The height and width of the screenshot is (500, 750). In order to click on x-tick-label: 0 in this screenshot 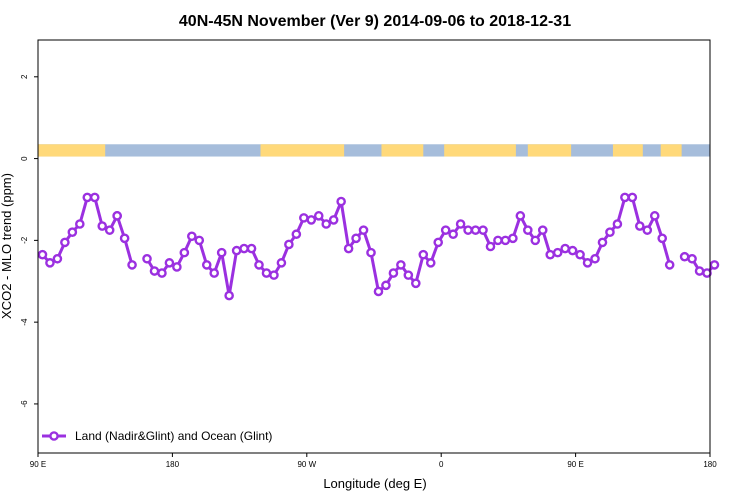, I will do `click(441, 464)`.